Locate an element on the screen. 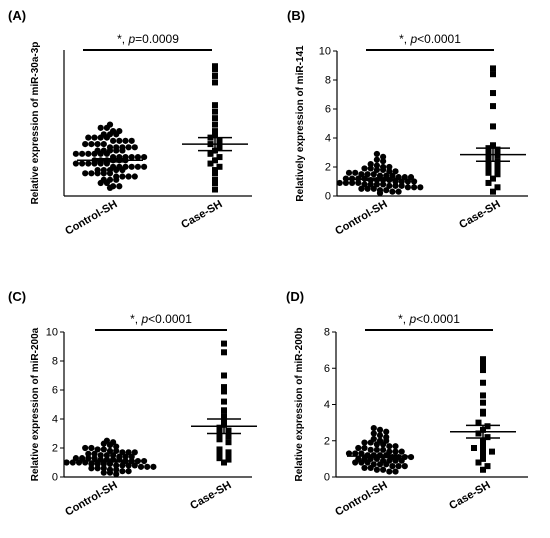 The image size is (550, 538). series-case-sh is located at coordinates (215, 128).